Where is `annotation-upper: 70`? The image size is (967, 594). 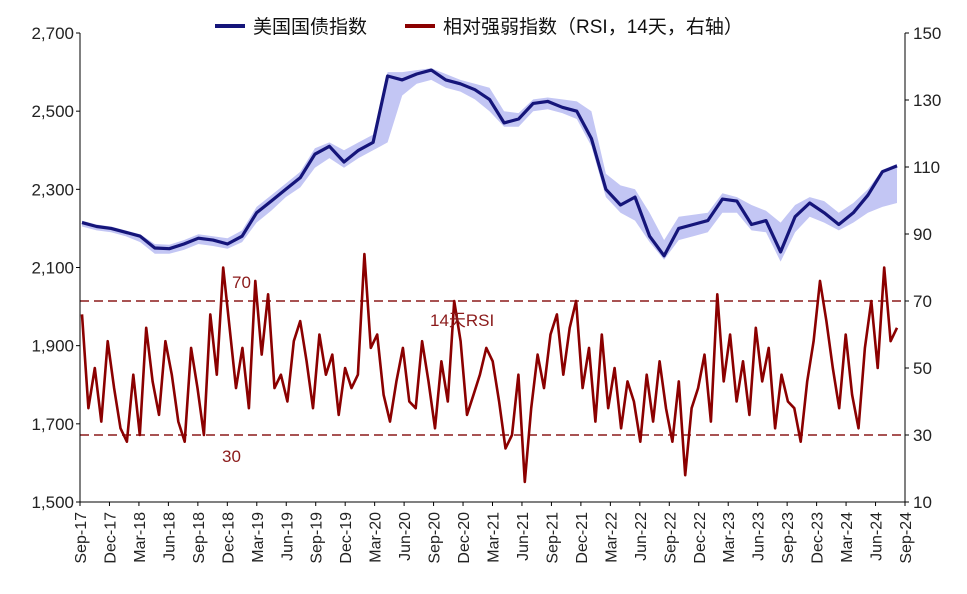 annotation-upper: 70 is located at coordinates (241, 282).